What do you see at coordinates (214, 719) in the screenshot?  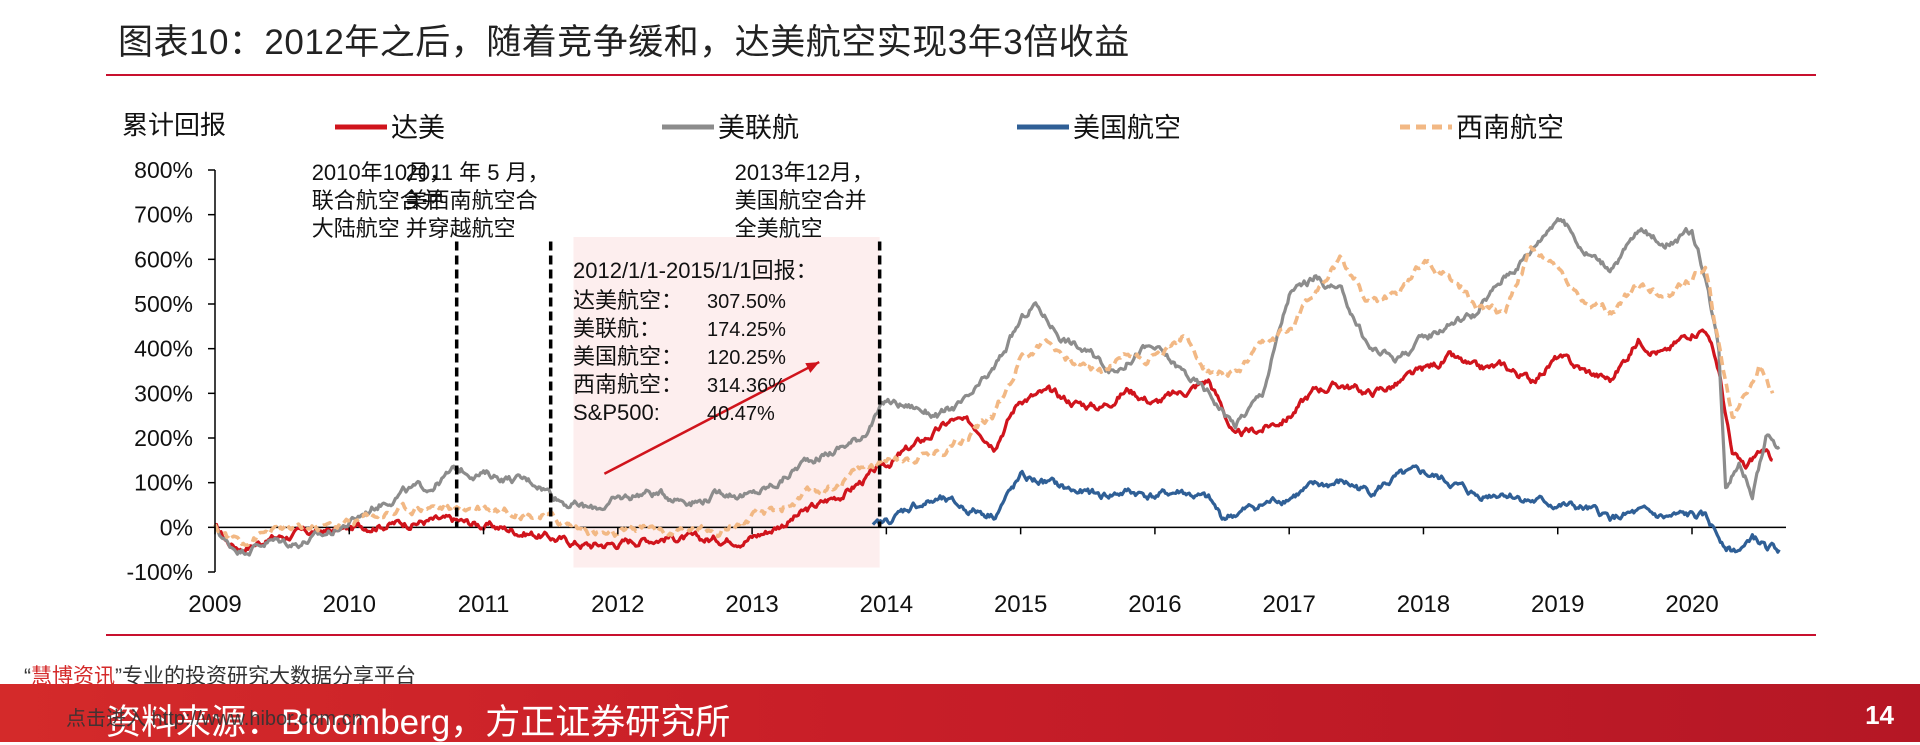 I see `watermark-link: 点击进入 http://www.hibor.com.cn` at bounding box center [214, 719].